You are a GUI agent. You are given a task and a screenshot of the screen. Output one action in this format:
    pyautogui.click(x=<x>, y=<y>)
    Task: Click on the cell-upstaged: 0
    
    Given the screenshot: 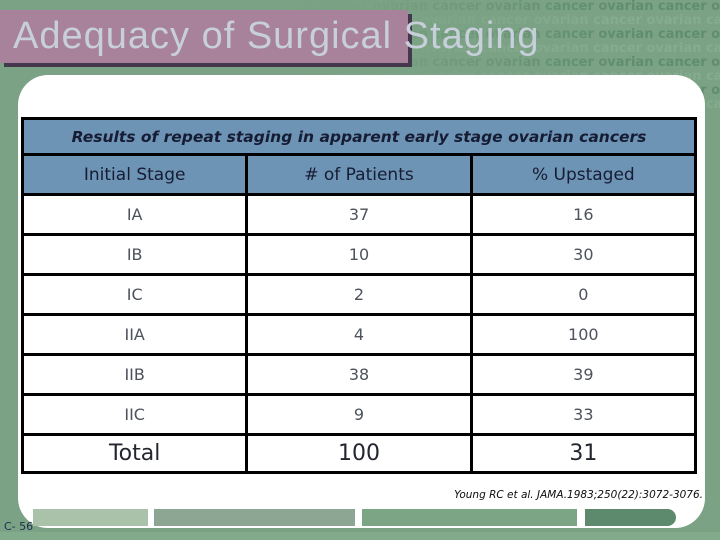 What is the action you would take?
    pyautogui.click(x=583, y=294)
    